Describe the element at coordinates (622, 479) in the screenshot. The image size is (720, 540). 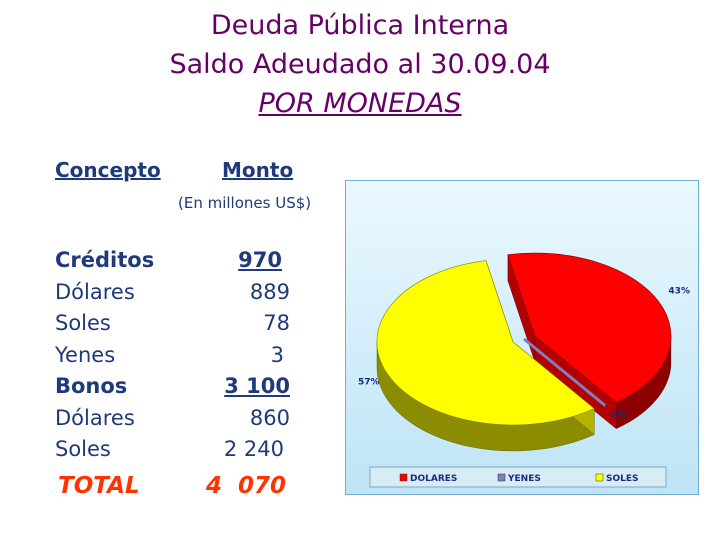
I see `legend-label-soles: SOLES` at that location.